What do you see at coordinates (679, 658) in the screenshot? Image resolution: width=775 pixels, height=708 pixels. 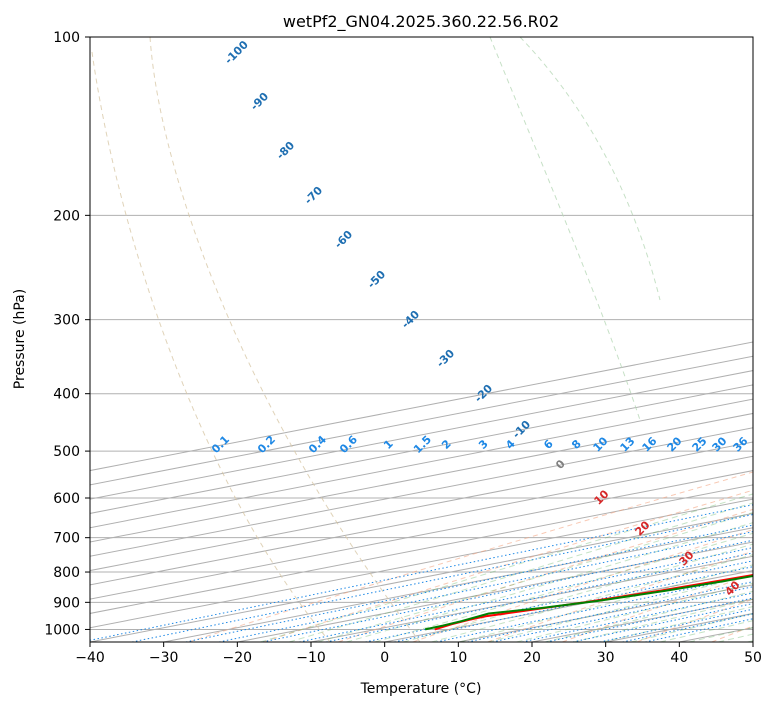 I see `x-tick-label: 40` at bounding box center [679, 658].